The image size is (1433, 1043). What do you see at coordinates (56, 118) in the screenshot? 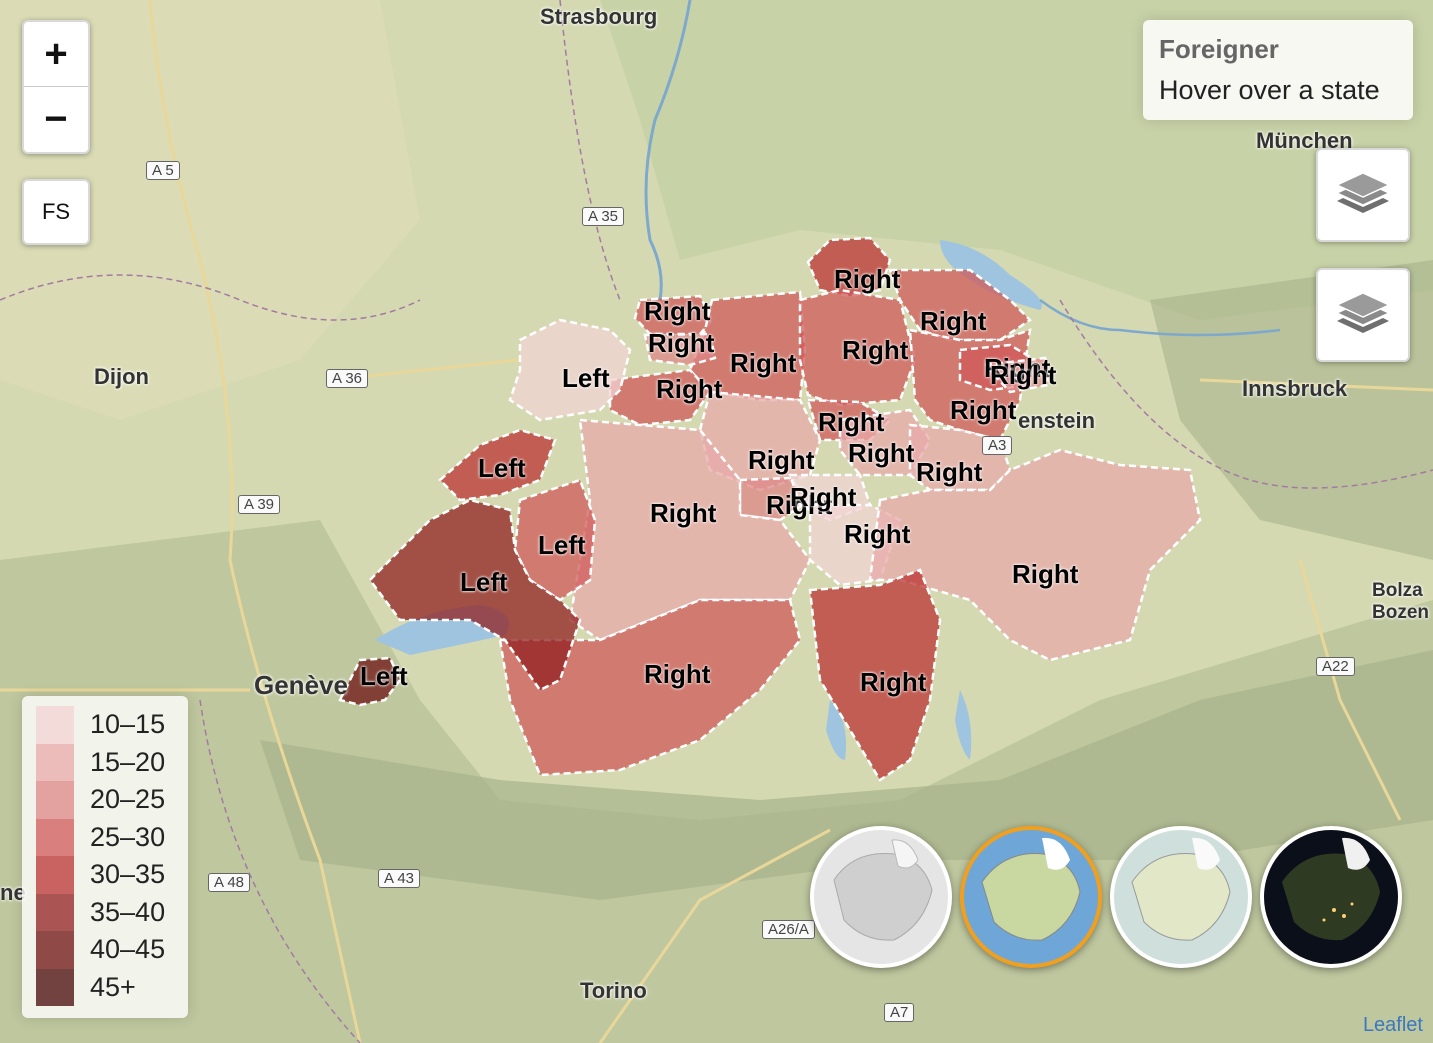
I see `zoom-out-button: −` at bounding box center [56, 118].